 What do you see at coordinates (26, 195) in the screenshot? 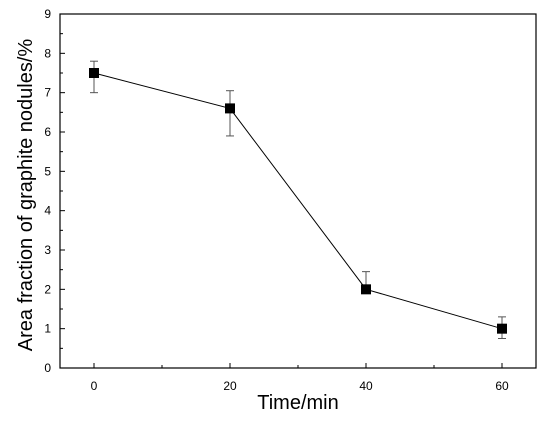
I see `y-axis-title: Area fraction of graphite nodules/%` at bounding box center [26, 195].